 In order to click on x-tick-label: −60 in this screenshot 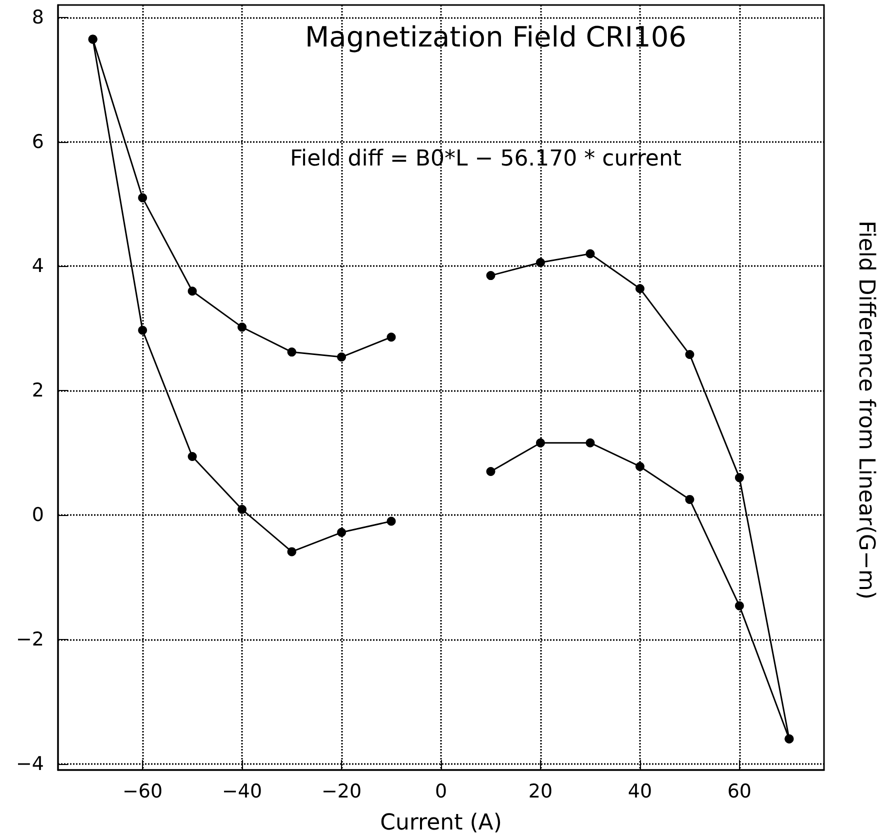, I will do `click(142, 791)`.